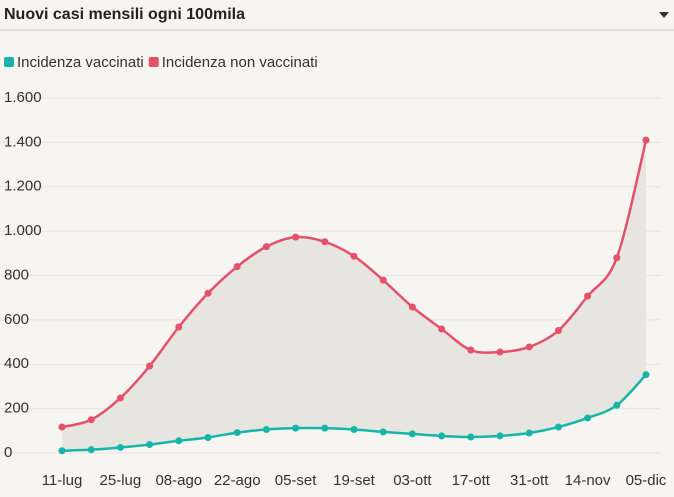 The width and height of the screenshot is (674, 497). Describe the element at coordinates (412, 480) in the screenshot. I see `x-tick-label: 03-ott` at that location.